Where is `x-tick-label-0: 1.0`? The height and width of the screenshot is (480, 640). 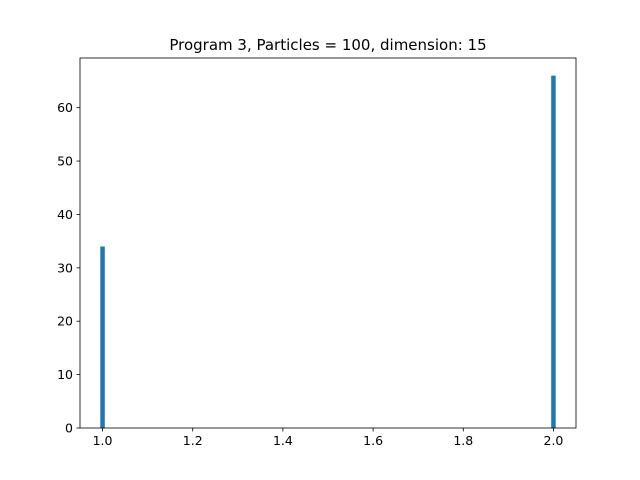 x-tick-label-0: 1.0 is located at coordinates (103, 440).